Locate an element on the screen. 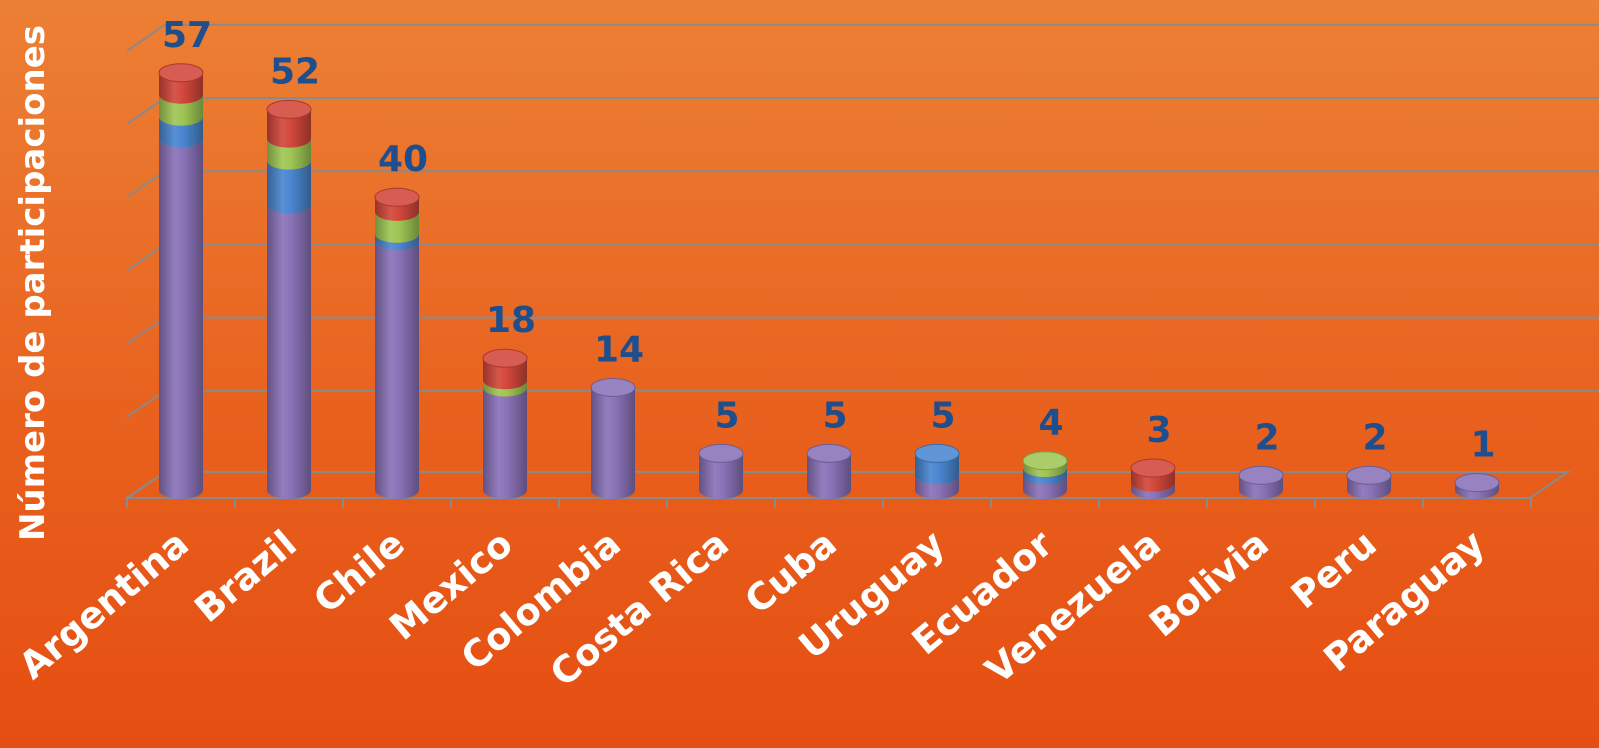 The image size is (1599, 748). bar-paraguay is located at coordinates (1477, 486).